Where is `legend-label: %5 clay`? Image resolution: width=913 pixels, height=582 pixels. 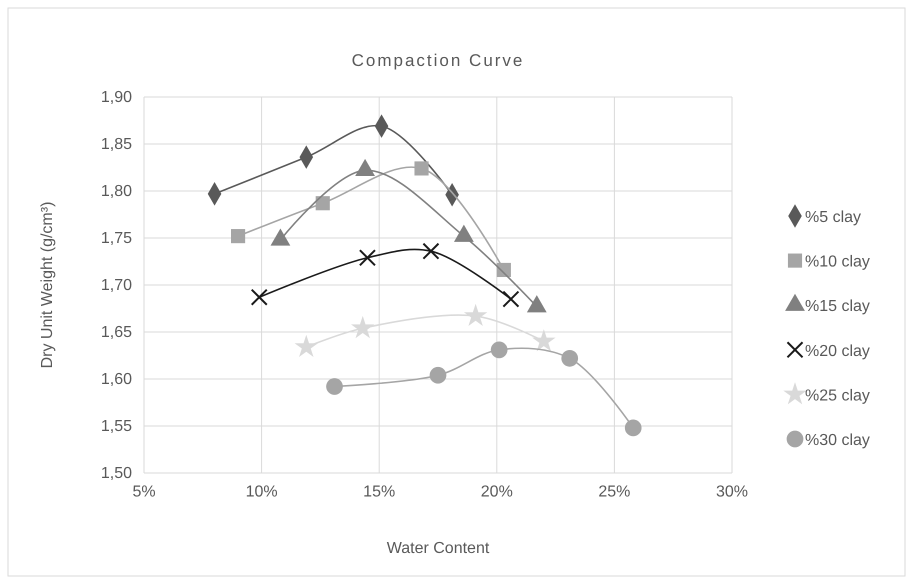
legend-label: %5 clay is located at coordinates (833, 217).